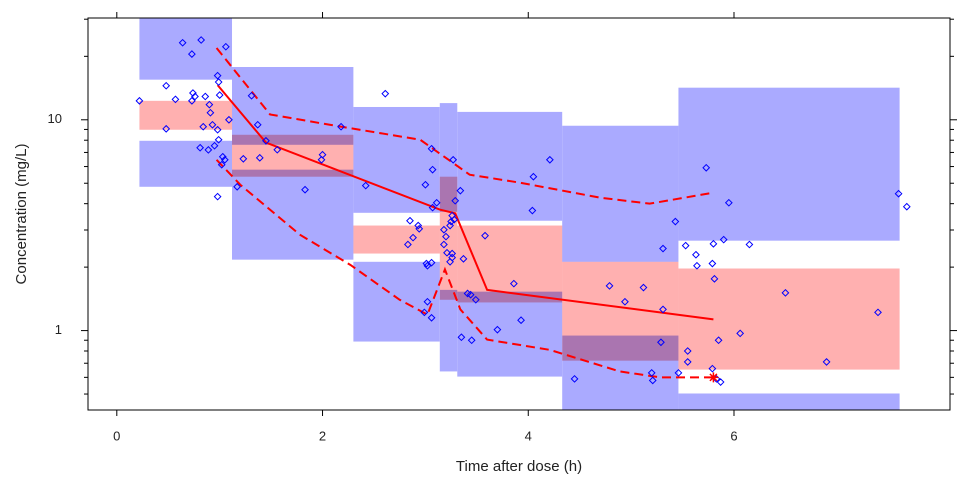  I want to click on y-tick-label: 1, so click(58, 329).